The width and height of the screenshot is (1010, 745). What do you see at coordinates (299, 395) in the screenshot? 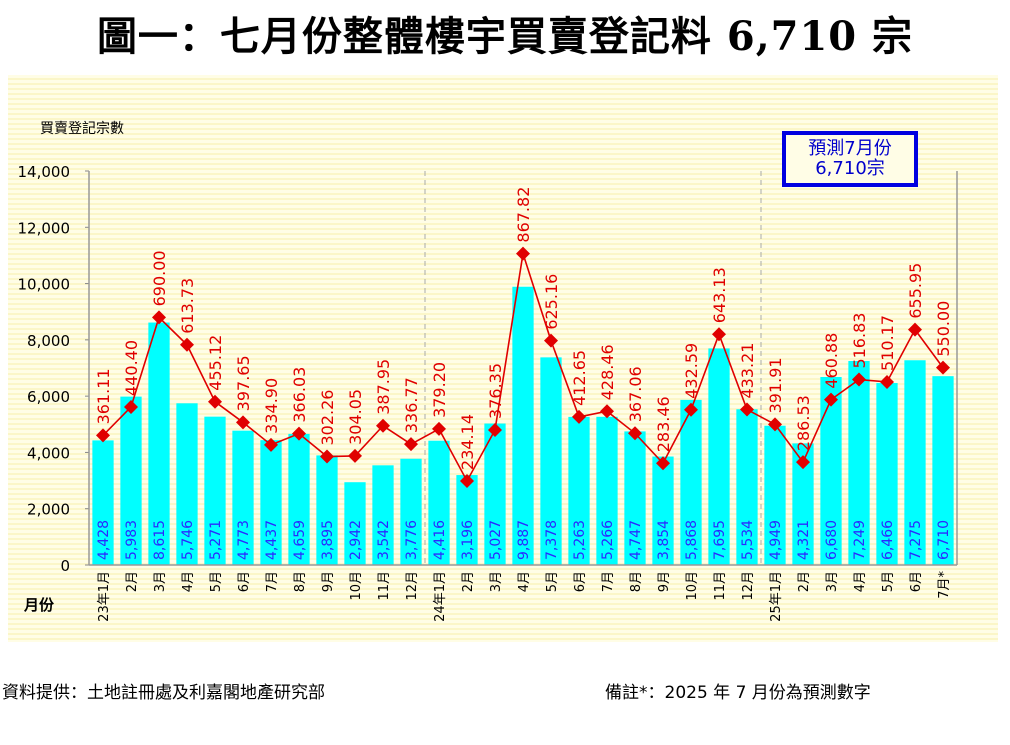
I see `line-value-label: 366.03` at bounding box center [299, 395].